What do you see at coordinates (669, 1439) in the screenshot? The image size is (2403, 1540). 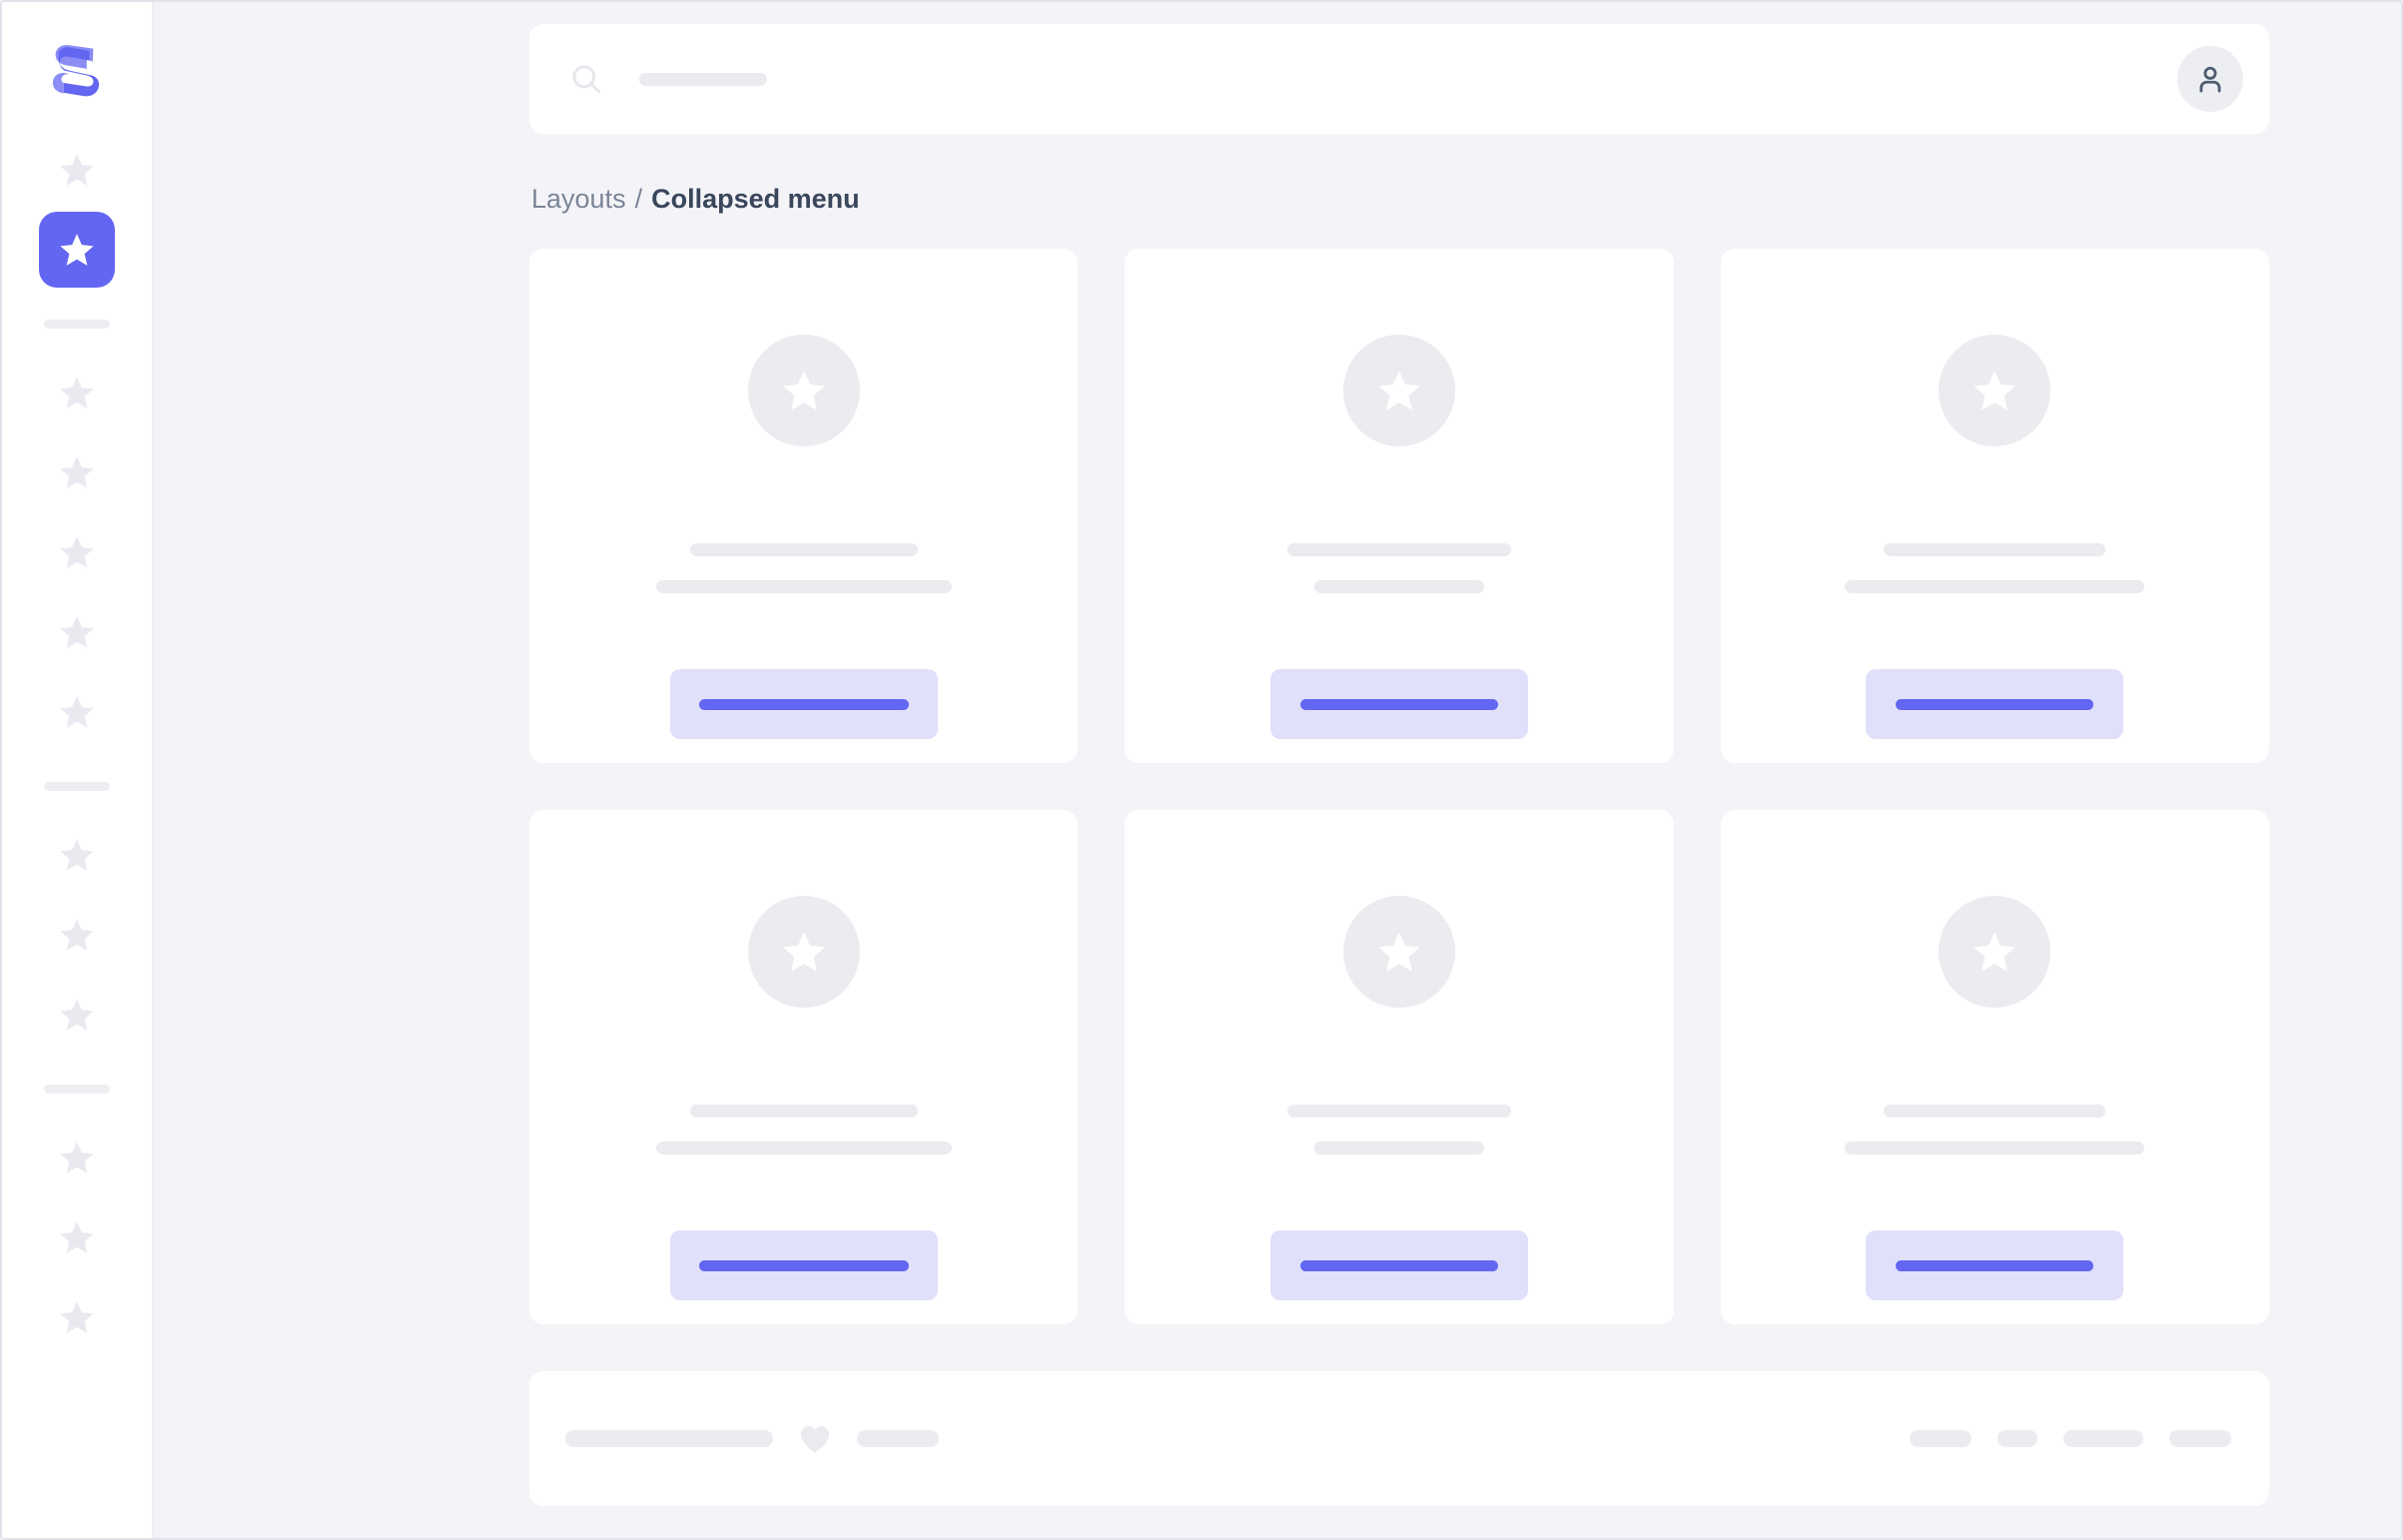 I see `footer-text-placeholder` at bounding box center [669, 1439].